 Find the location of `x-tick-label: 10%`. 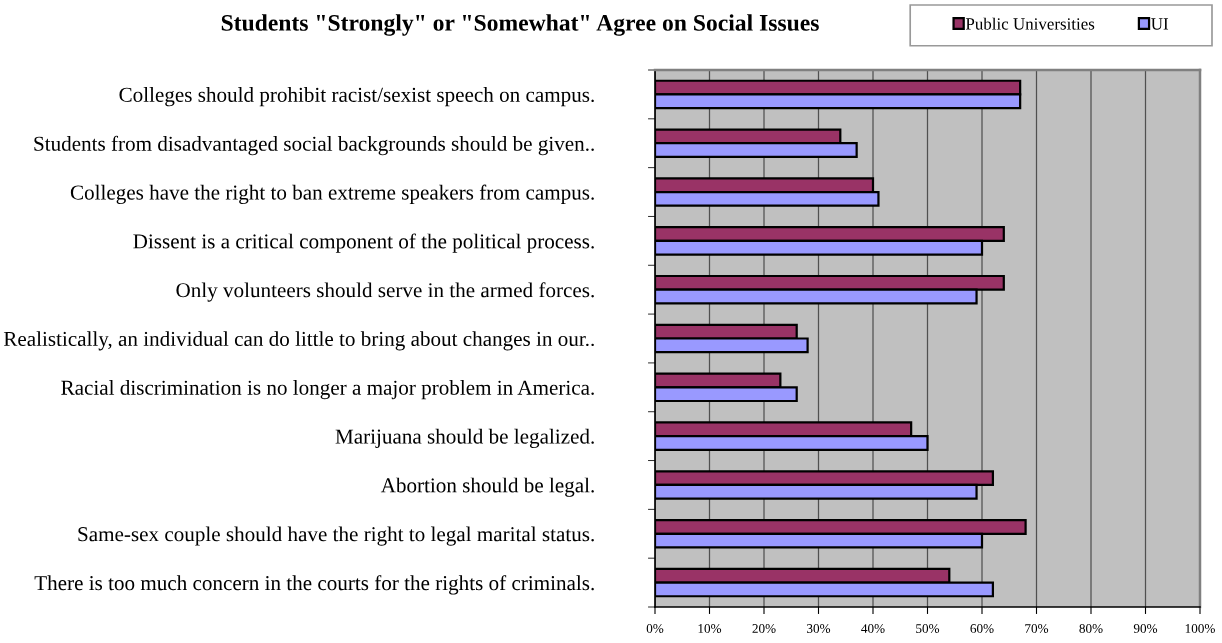

x-tick-label: 10% is located at coordinates (710, 628).